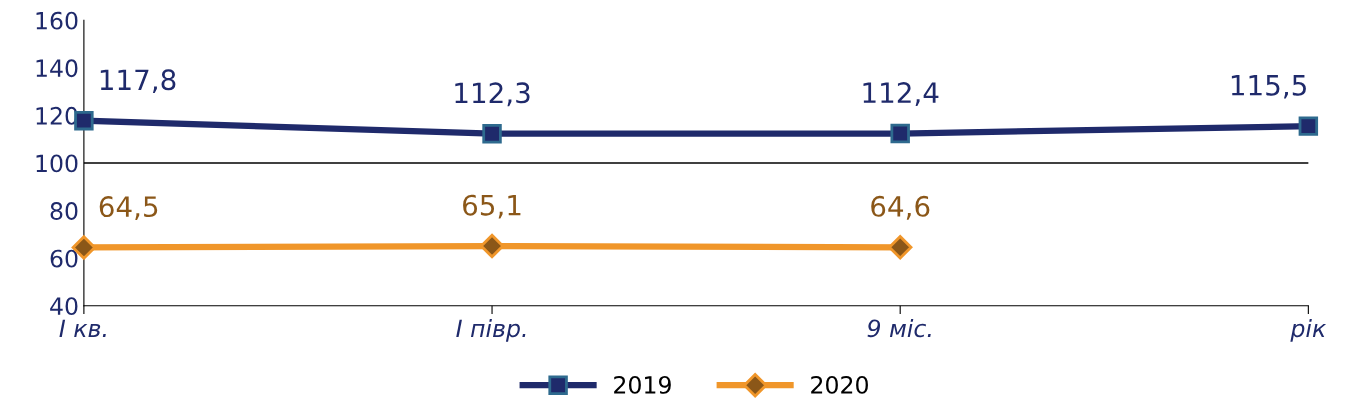 This screenshot has height=405, width=1353. What do you see at coordinates (57, 163) in the screenshot?
I see `y-tick-label: 100` at bounding box center [57, 163].